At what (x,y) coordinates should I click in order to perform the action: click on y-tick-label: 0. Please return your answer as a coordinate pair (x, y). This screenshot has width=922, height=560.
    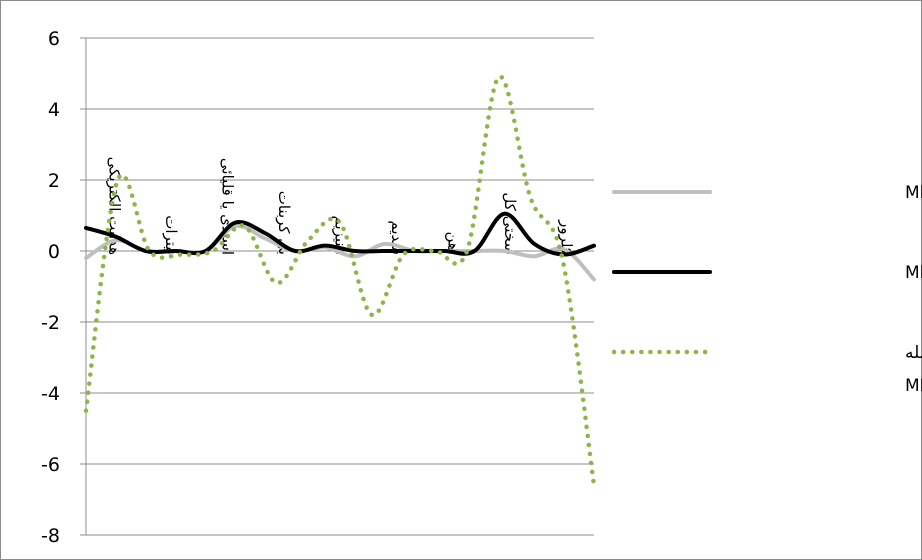
    Looking at the image, I should click on (54, 252).